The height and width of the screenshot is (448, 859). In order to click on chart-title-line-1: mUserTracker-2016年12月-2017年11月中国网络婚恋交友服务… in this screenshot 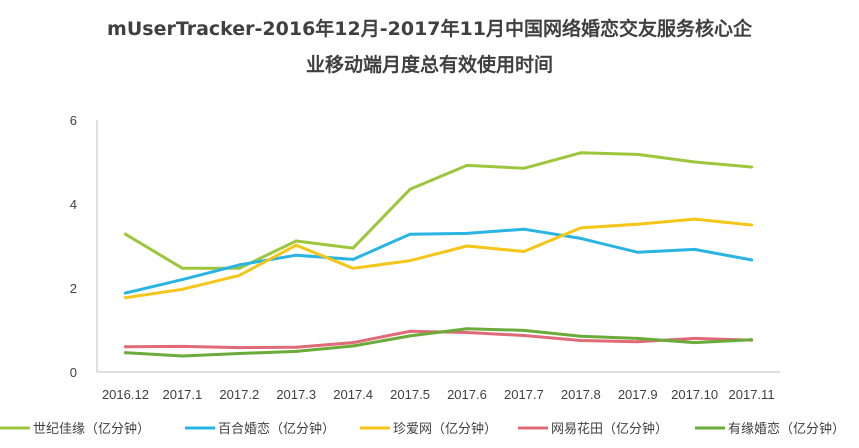, I will do `click(429, 29)`.